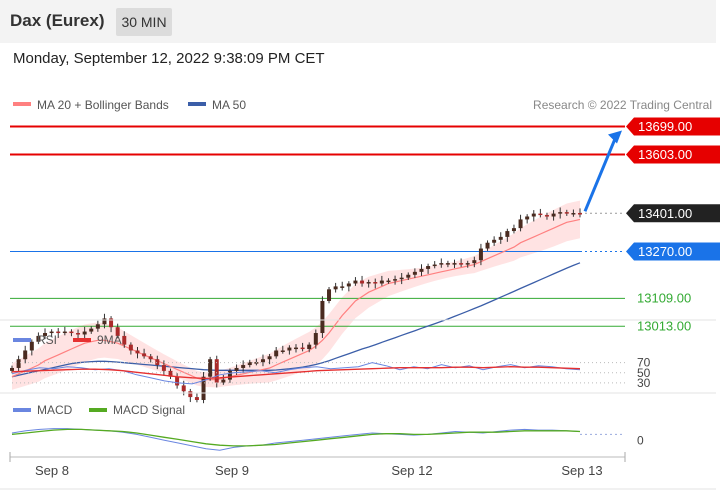 This screenshot has height=491, width=727. I want to click on legend-label-ma20: MA 20 + Bollinger Bands, so click(103, 105).